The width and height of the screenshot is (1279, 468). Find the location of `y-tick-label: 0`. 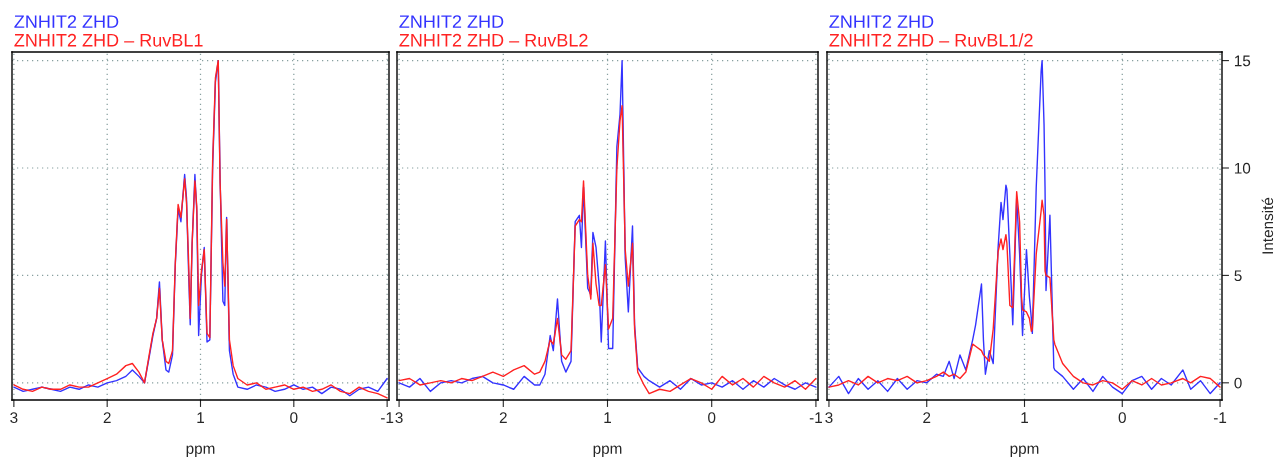

y-tick-label: 0 is located at coordinates (1238, 383).